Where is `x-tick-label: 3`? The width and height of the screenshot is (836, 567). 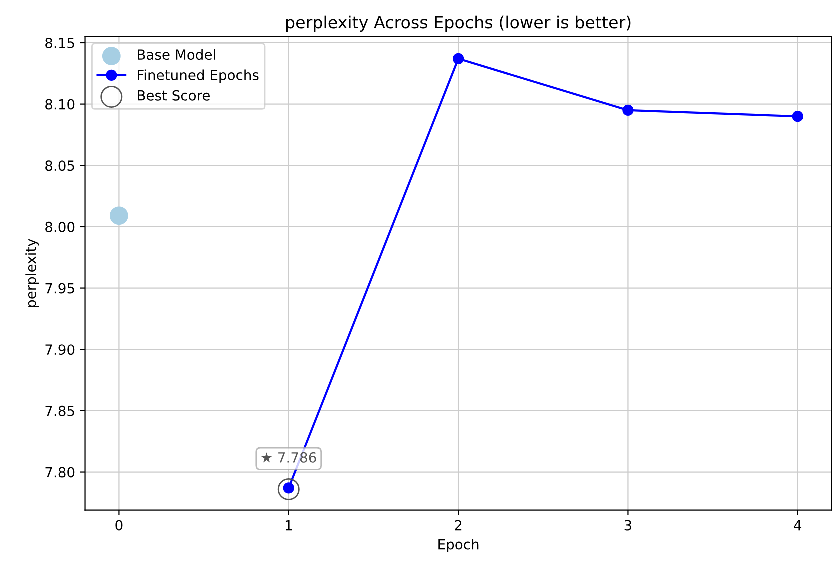
x-tick-label: 3 is located at coordinates (628, 525).